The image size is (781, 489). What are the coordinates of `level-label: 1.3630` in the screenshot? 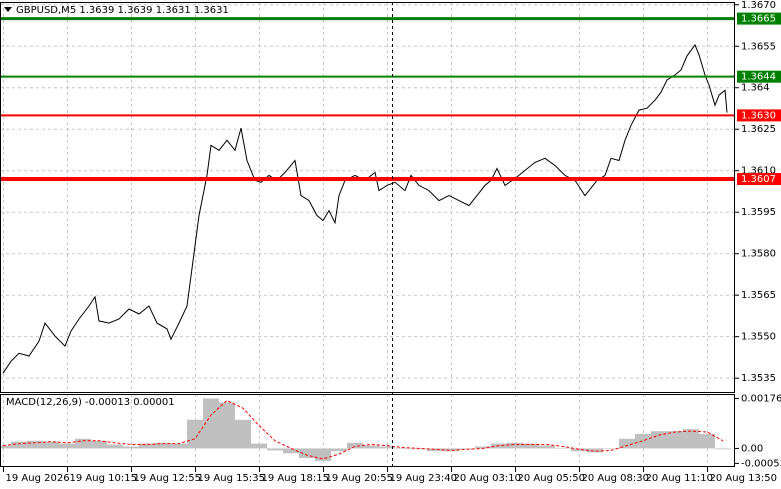 It's located at (758, 115).